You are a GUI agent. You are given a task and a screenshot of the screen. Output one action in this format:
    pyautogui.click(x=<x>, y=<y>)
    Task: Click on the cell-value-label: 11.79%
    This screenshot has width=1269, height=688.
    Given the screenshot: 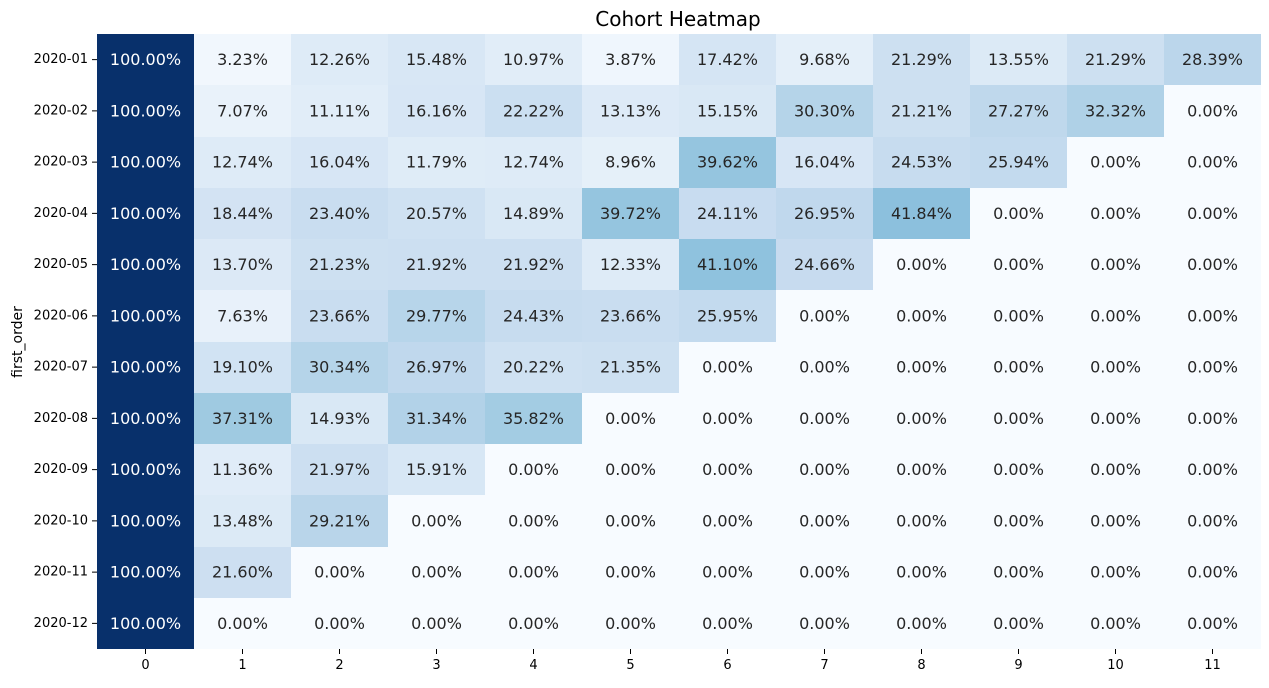 What is the action you would take?
    pyautogui.click(x=436, y=162)
    